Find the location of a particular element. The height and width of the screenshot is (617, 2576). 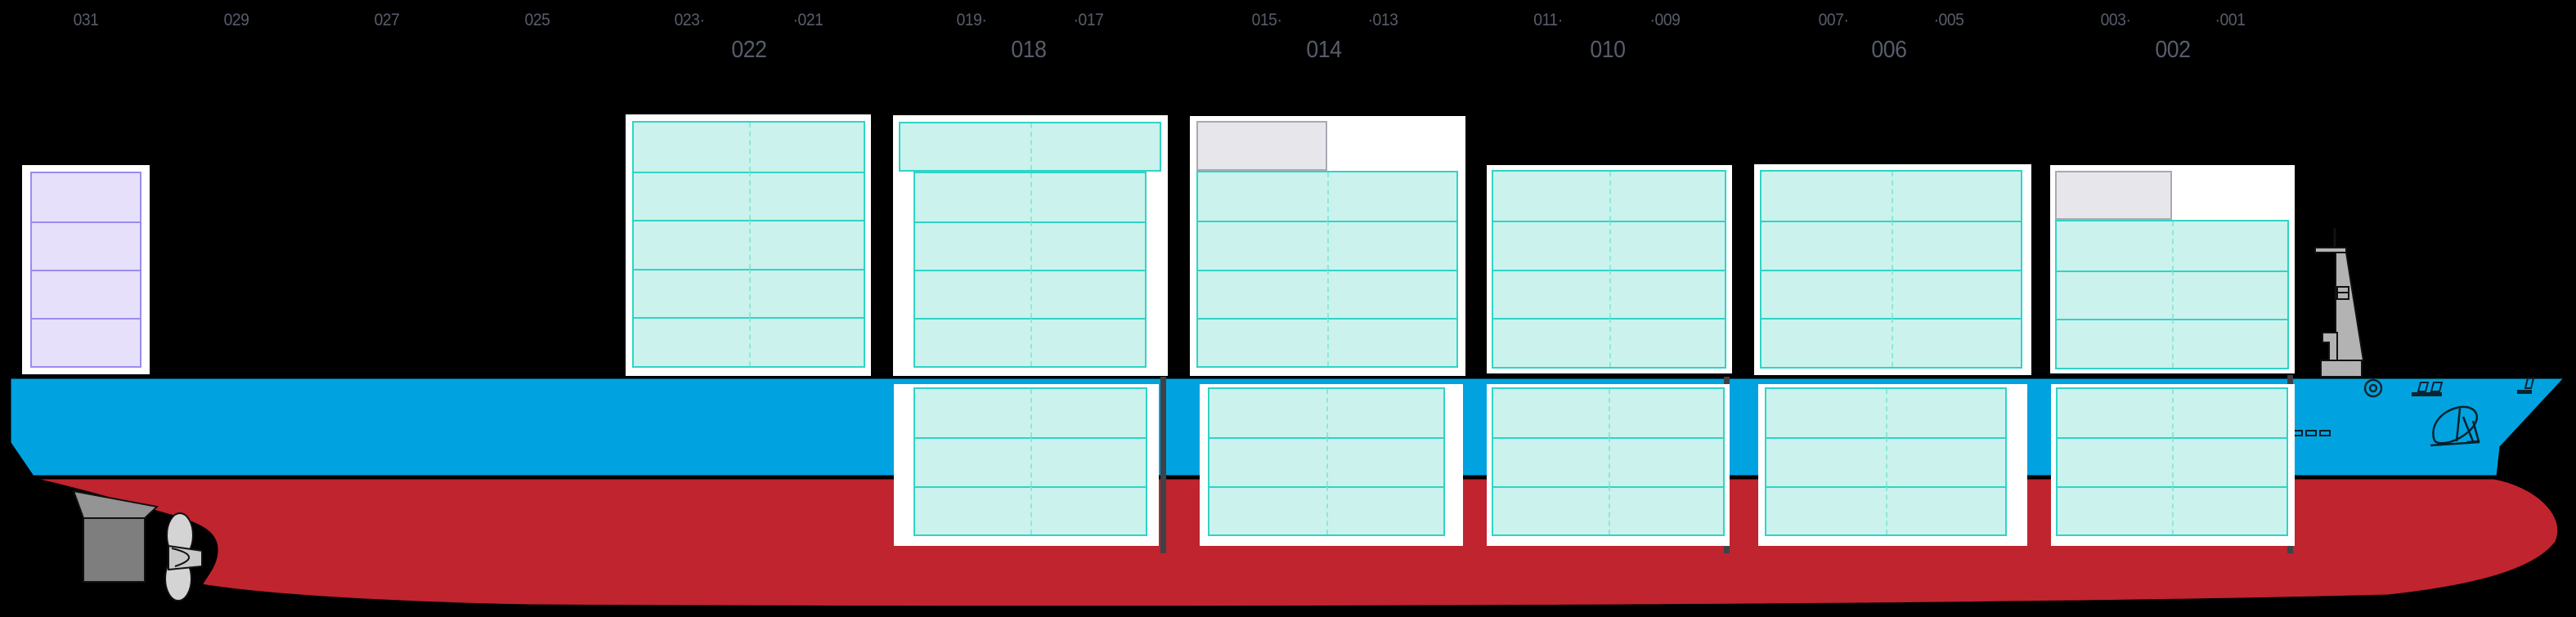

bay-018-below-grid is located at coordinates (1030, 462).